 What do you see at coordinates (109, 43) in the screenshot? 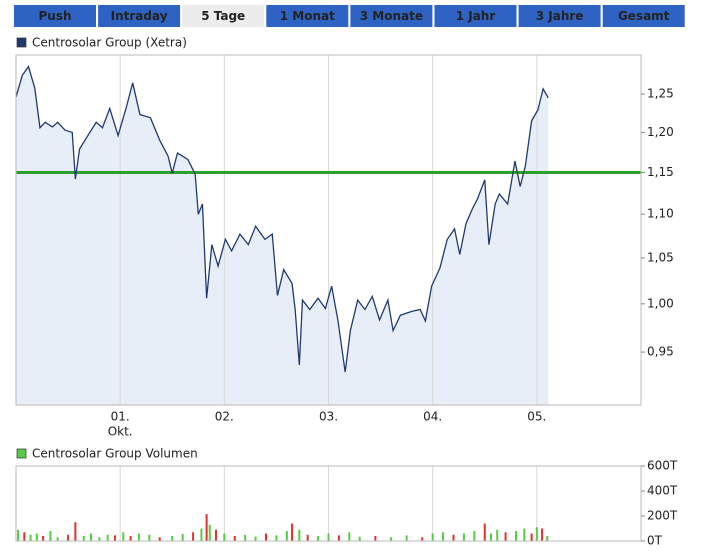
I see `legend-label: Centrosolar Group (Xetra)` at bounding box center [109, 43].